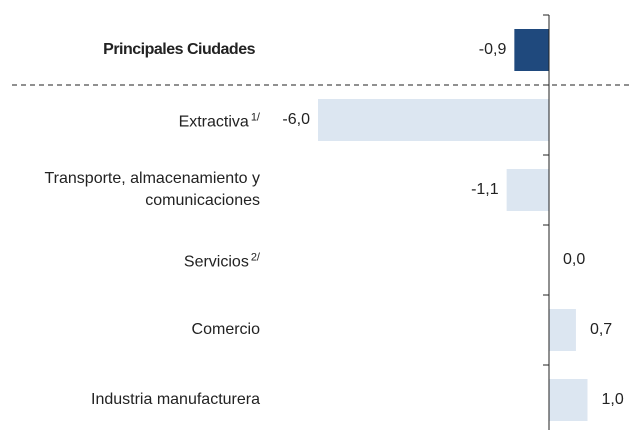 The width and height of the screenshot is (629, 430). Describe the element at coordinates (296, 119) in the screenshot. I see `value-label: -6,0` at that location.